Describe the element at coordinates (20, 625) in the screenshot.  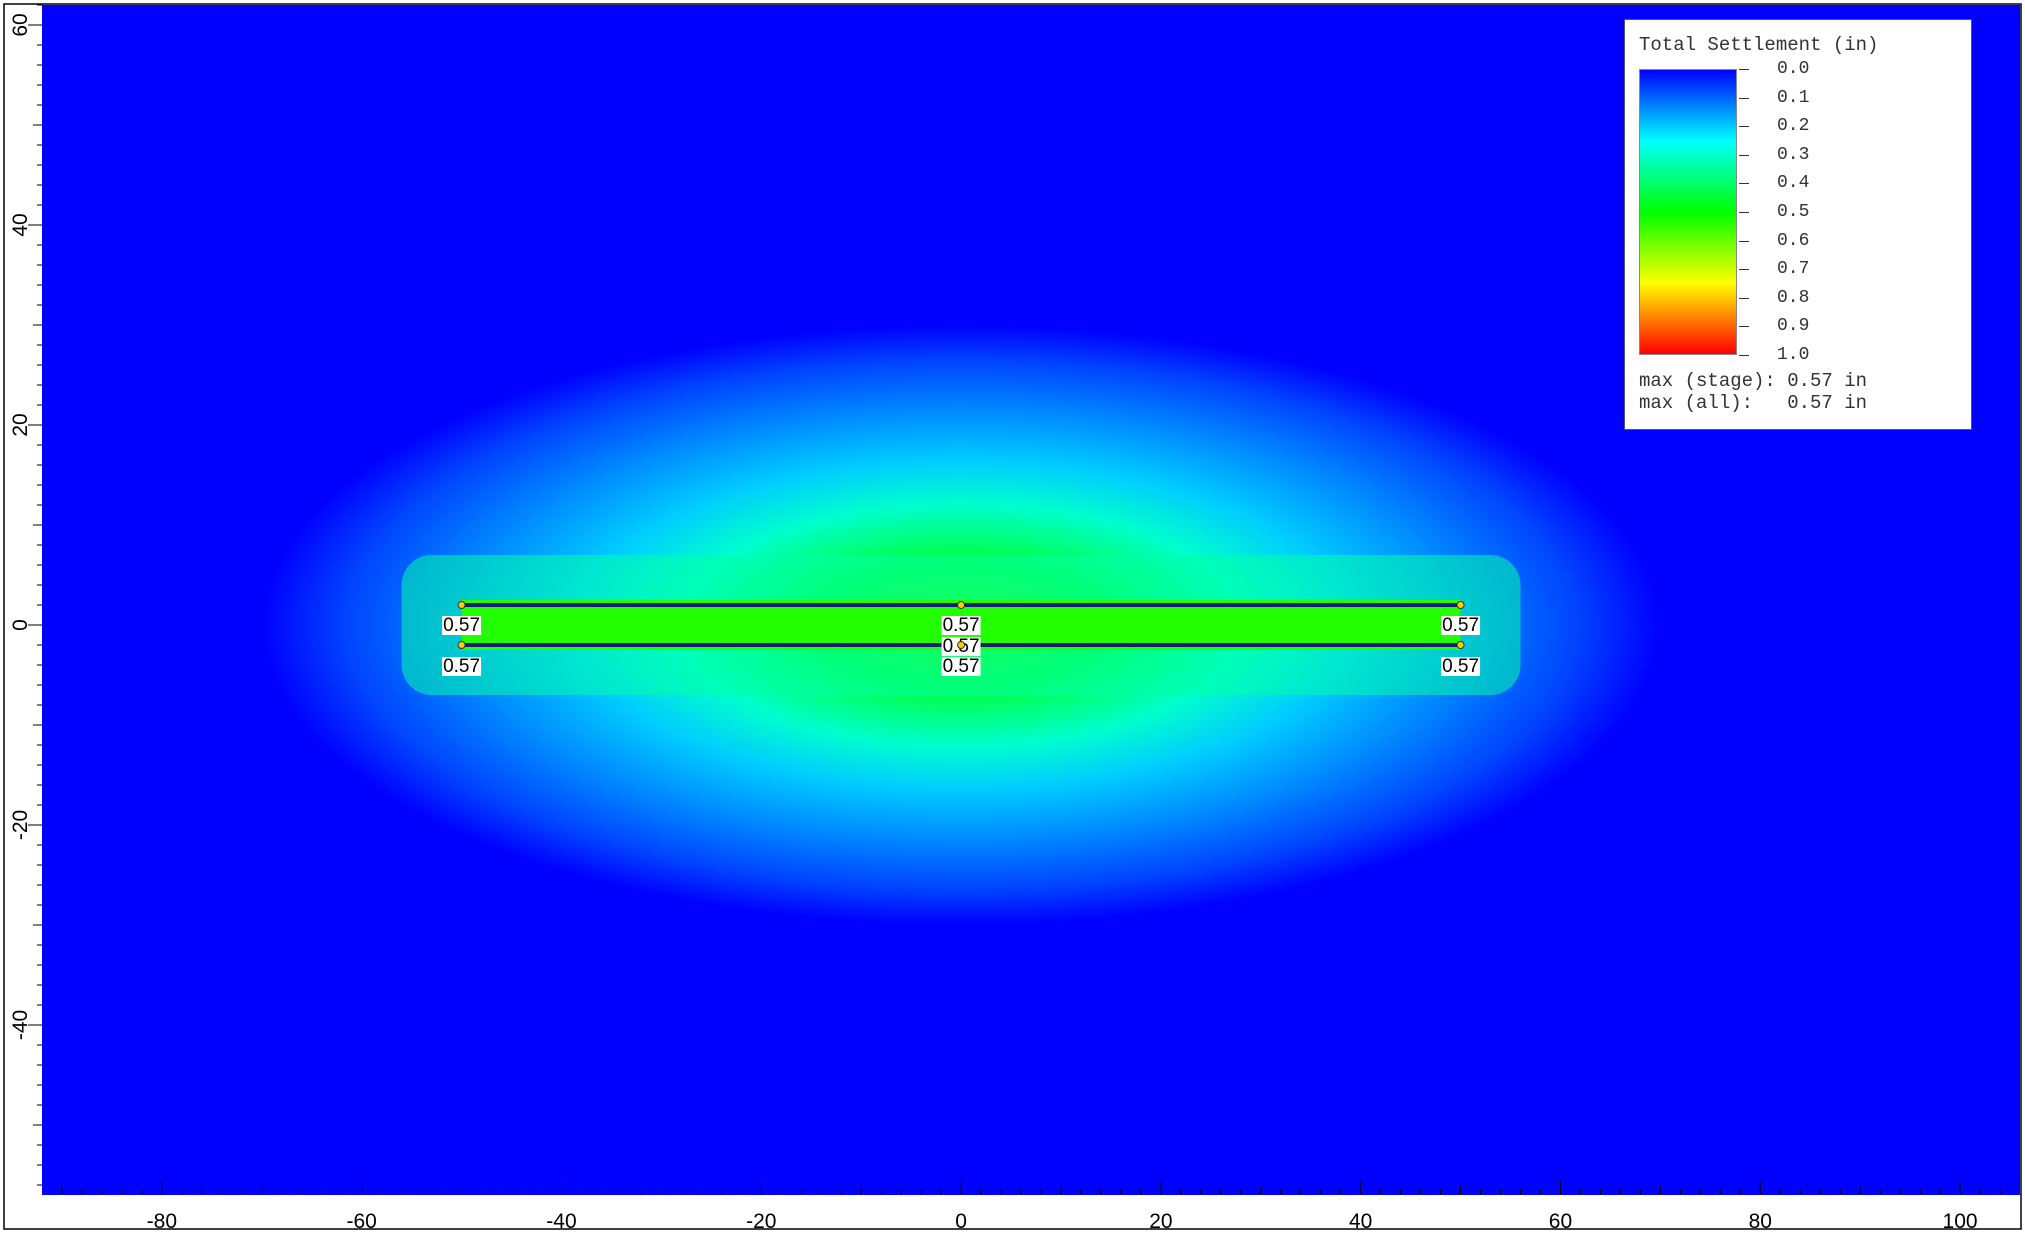
I see `y-tick-label: 0` at that location.